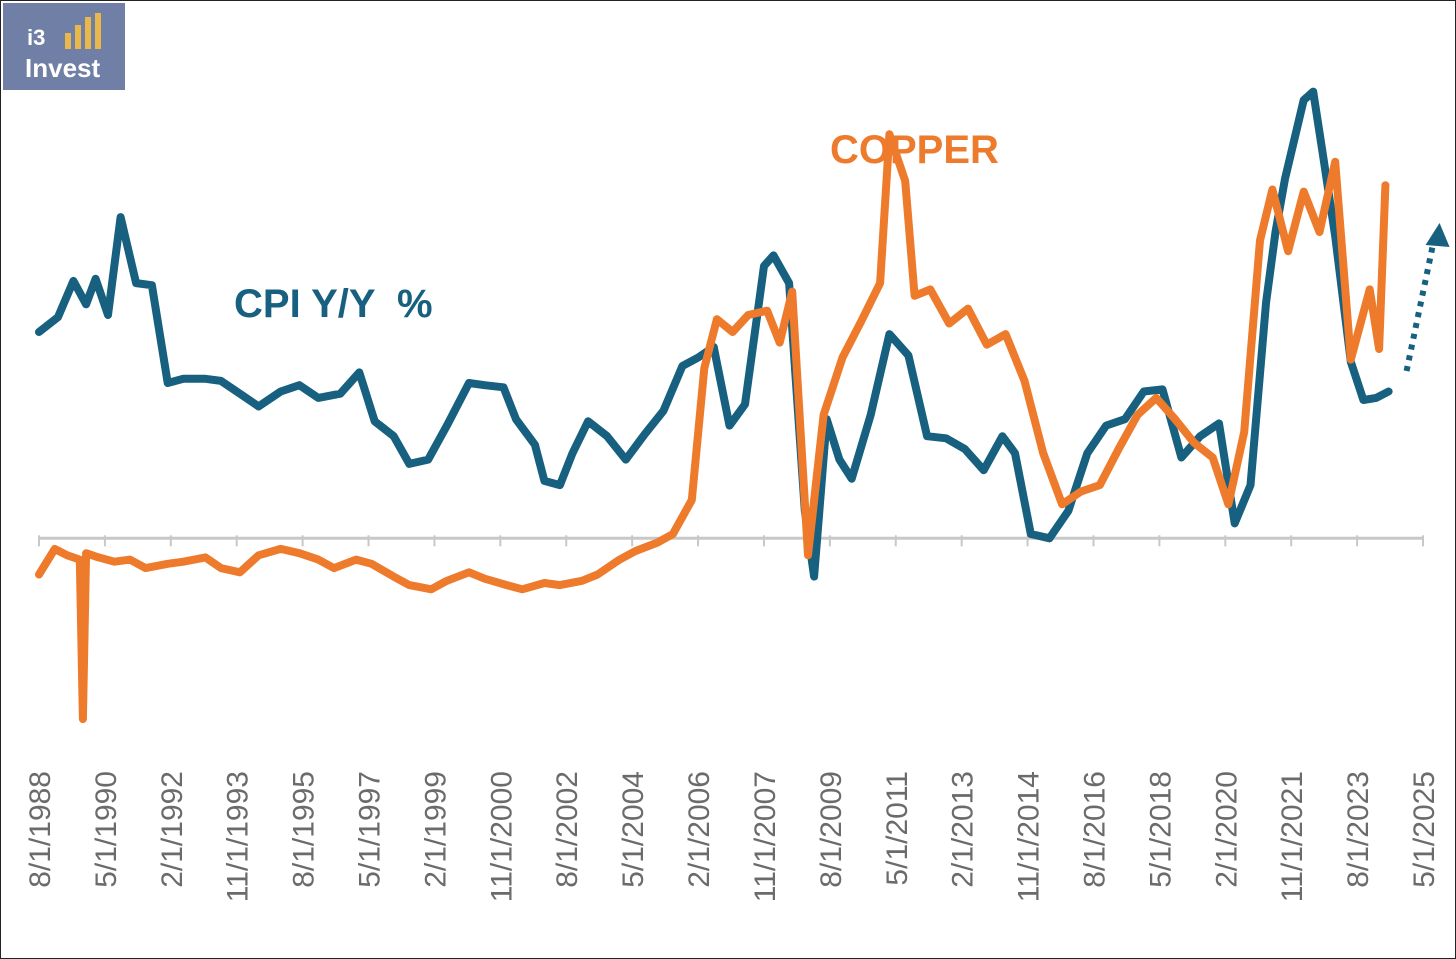 This screenshot has width=1456, height=959. I want to click on logo-text-i3: i3, so click(36, 37).